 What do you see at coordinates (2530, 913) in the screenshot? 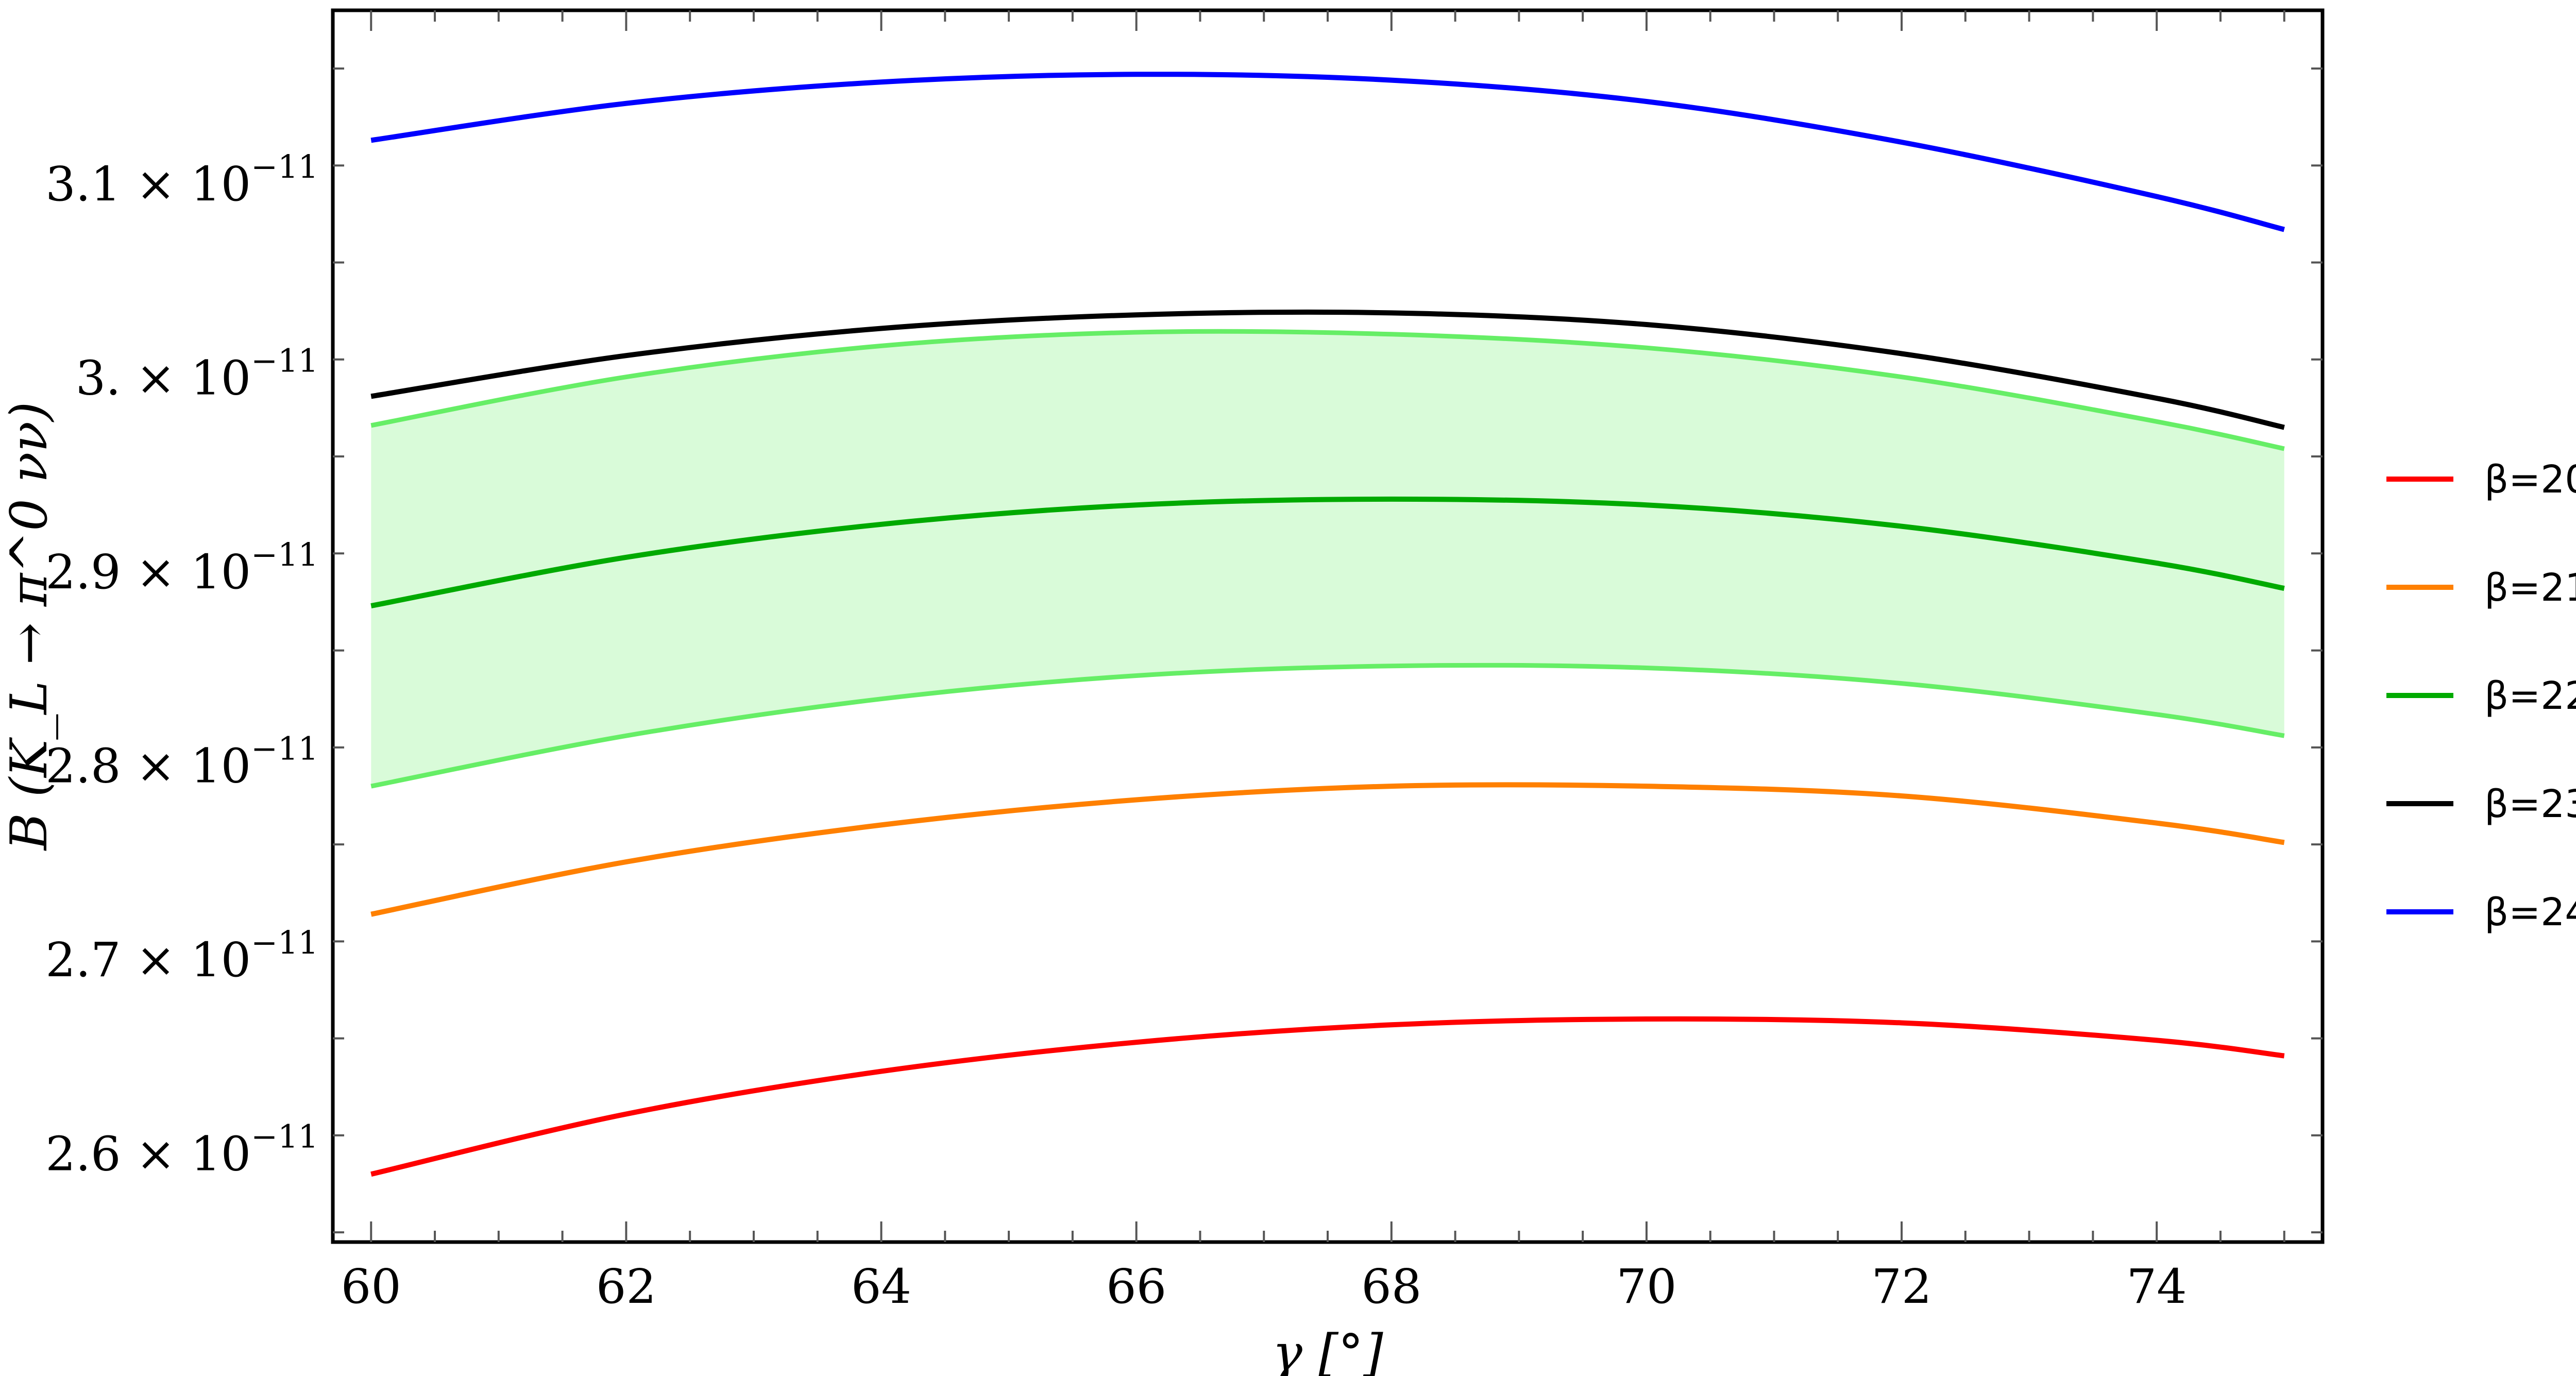
I see `legend-label-4: β=24°` at bounding box center [2530, 913].